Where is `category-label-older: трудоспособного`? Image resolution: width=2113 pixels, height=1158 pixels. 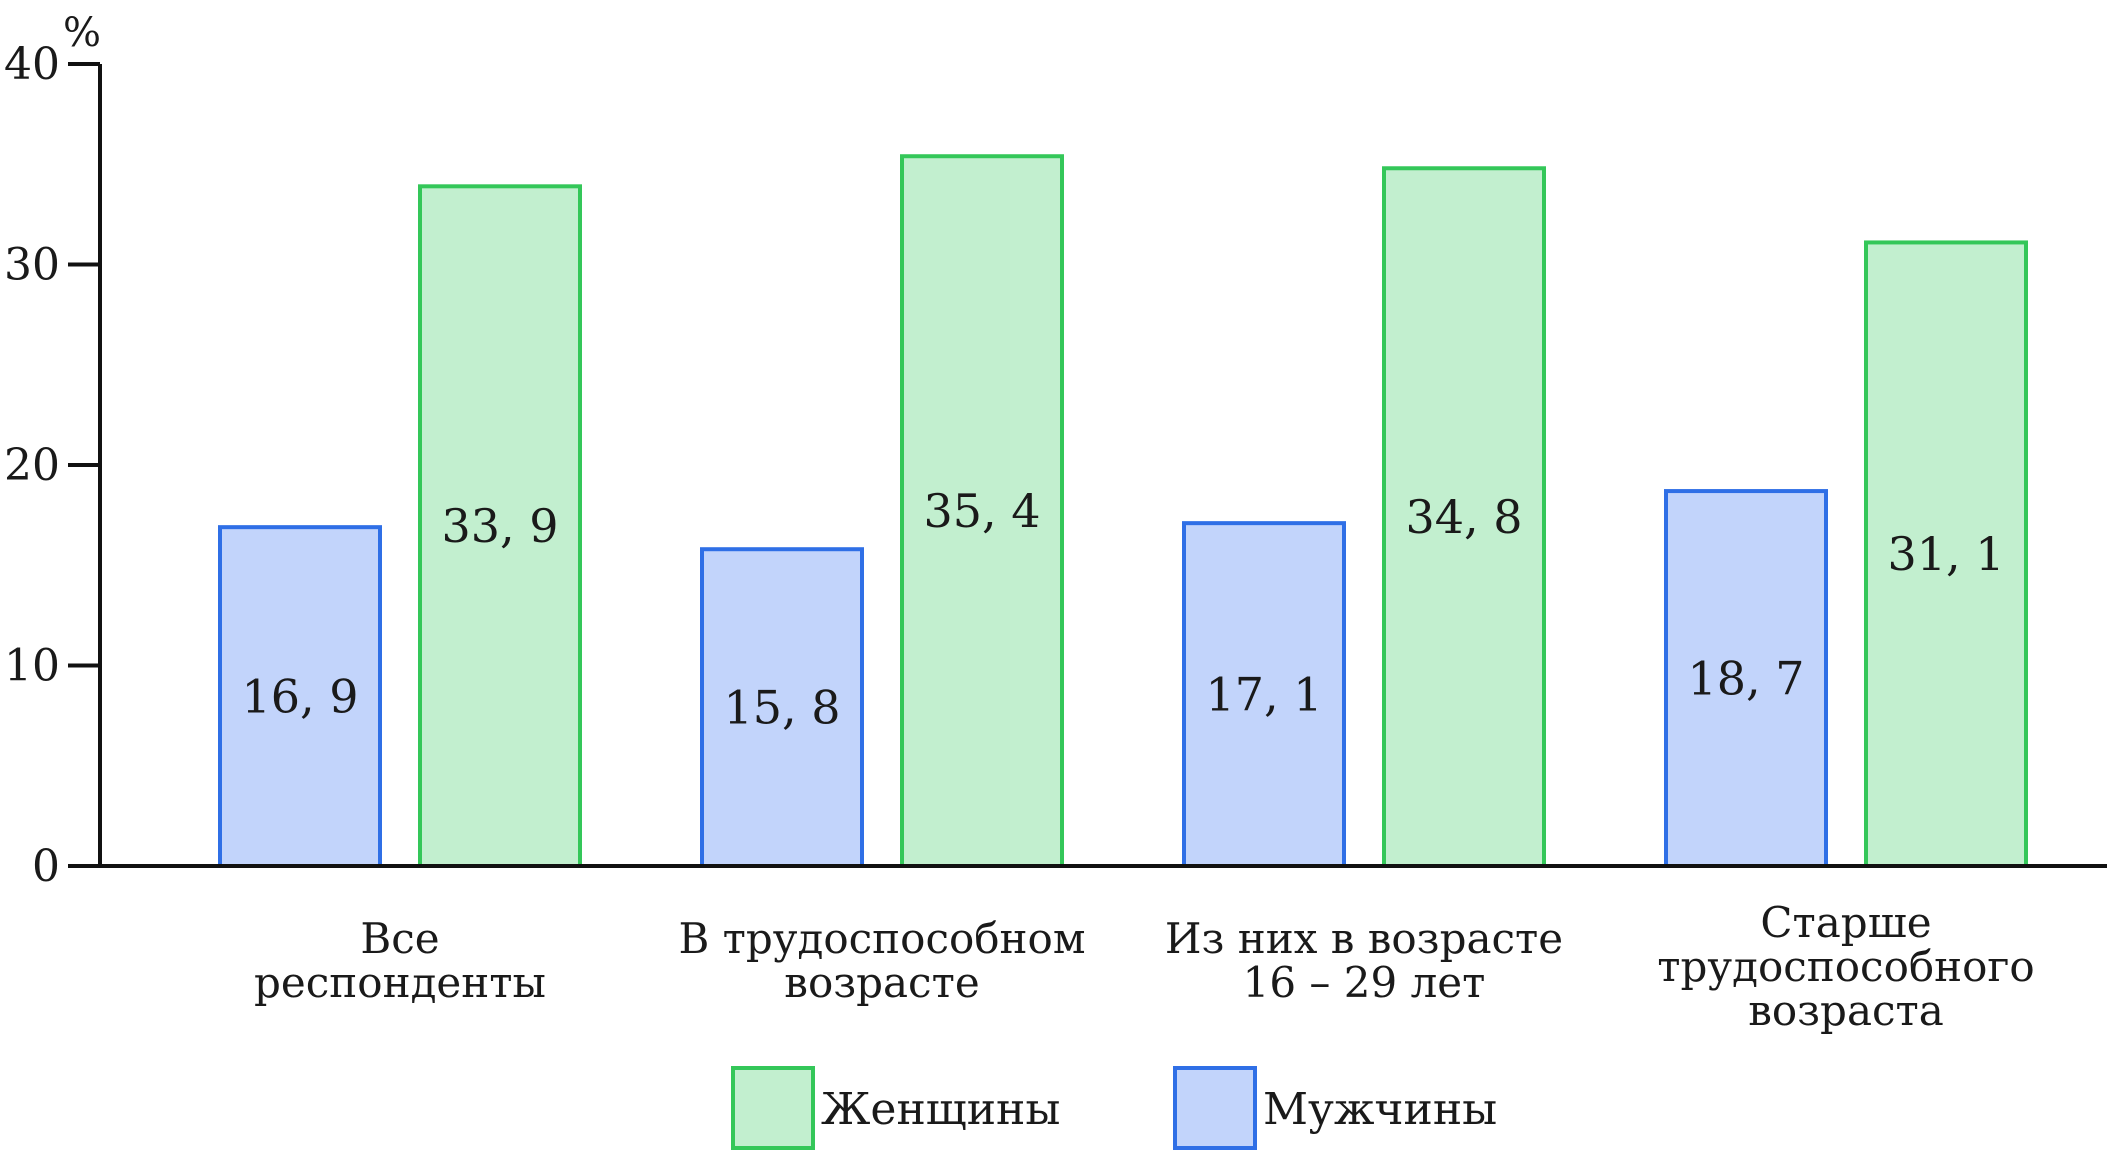
category-label-older: трудоспособного is located at coordinates (1845, 966).